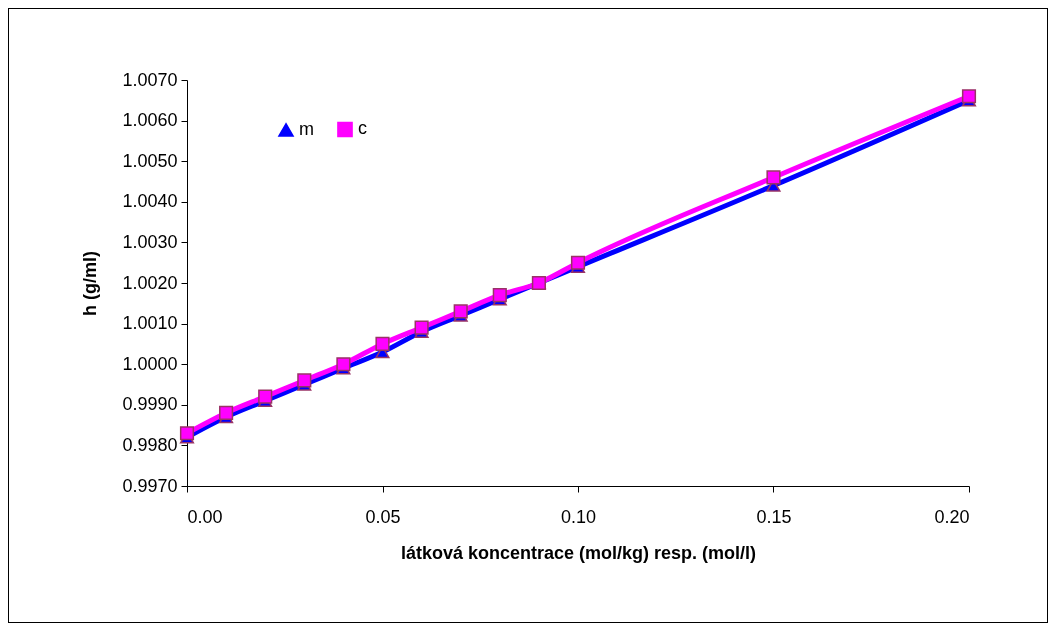  Describe the element at coordinates (578, 552) in the screenshot. I see `x-axis-title: látková koncentrace (mol/kg) resp. (mol/l)` at that location.